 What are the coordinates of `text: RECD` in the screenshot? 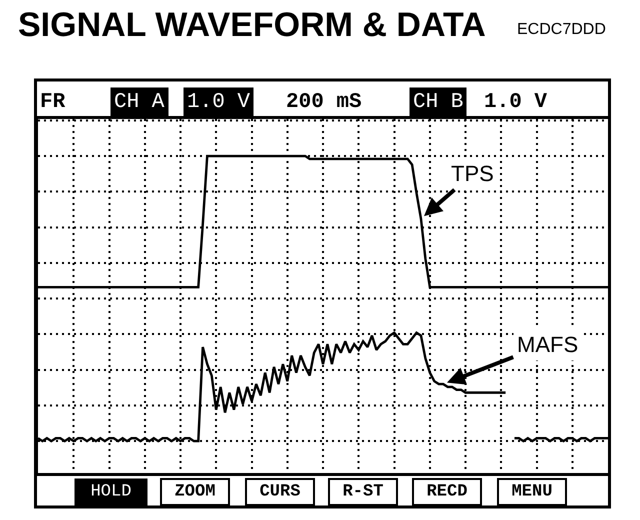 It's located at (447, 492).